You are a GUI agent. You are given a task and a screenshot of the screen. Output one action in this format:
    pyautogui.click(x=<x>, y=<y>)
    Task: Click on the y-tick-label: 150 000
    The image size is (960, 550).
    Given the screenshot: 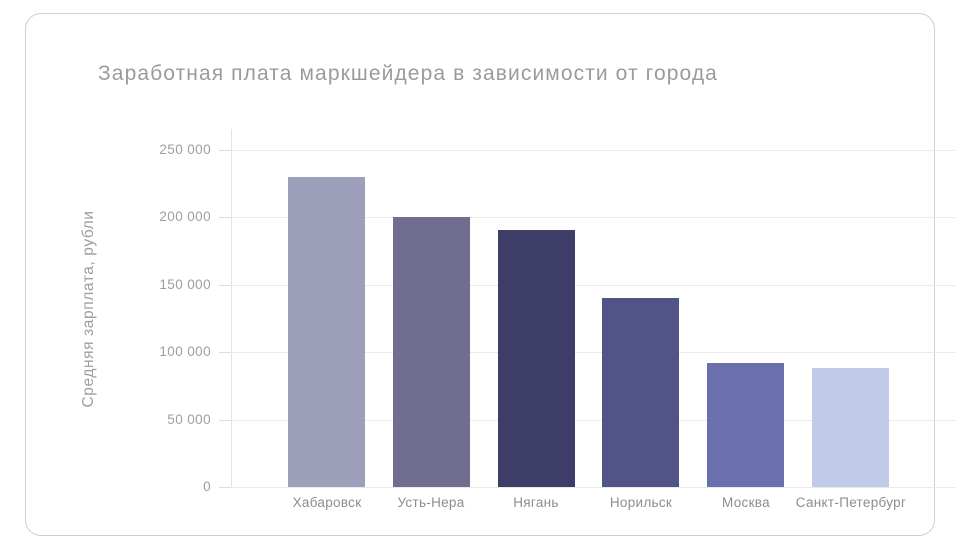 What is the action you would take?
    pyautogui.click(x=185, y=284)
    